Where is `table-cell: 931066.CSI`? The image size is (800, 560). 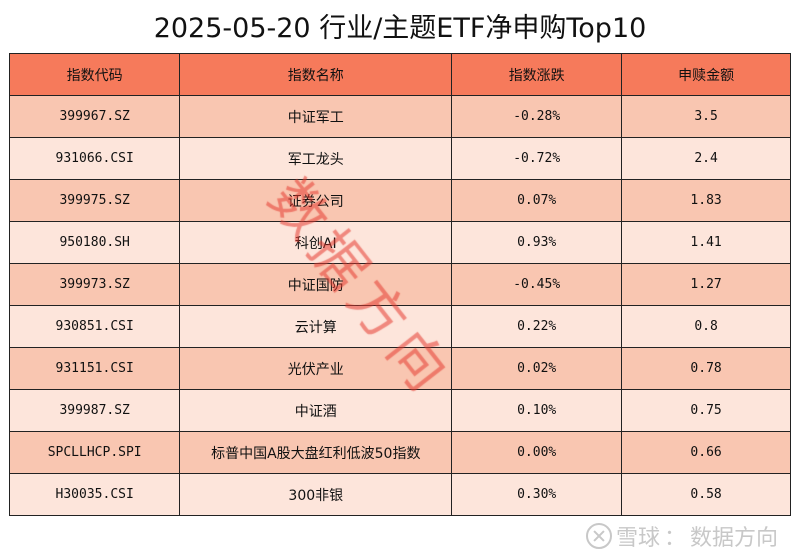
table-cell: 931066.CSI is located at coordinates (94, 158).